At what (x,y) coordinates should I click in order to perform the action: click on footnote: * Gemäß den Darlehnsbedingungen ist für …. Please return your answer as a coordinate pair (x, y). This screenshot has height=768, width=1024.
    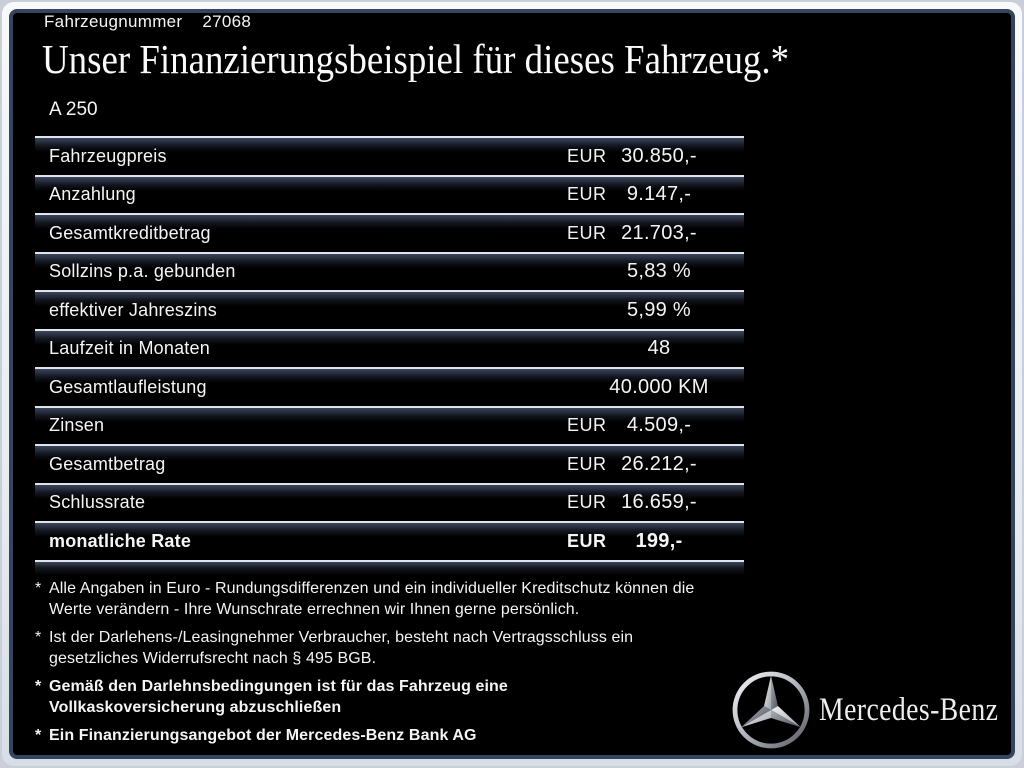
    Looking at the image, I should click on (387, 697).